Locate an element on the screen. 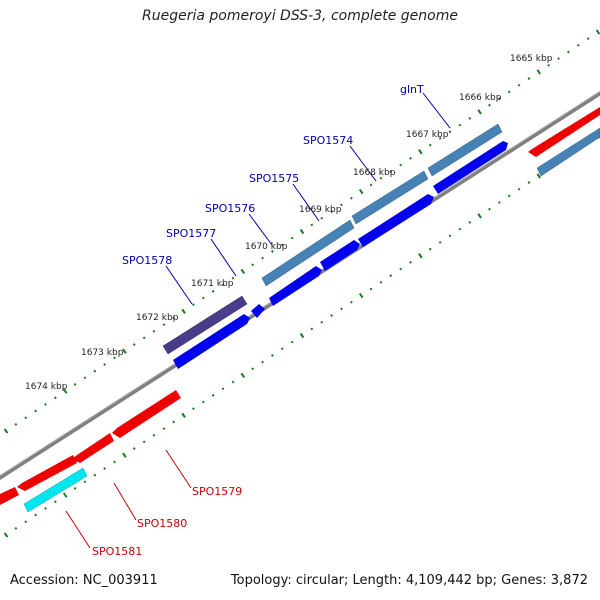  accession-text: Accession: NC_003911 is located at coordinates (84, 580).